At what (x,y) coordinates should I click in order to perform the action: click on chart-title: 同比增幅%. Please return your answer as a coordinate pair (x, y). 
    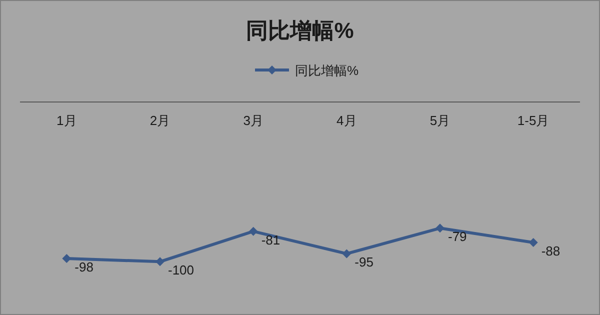
    Looking at the image, I should click on (300, 30).